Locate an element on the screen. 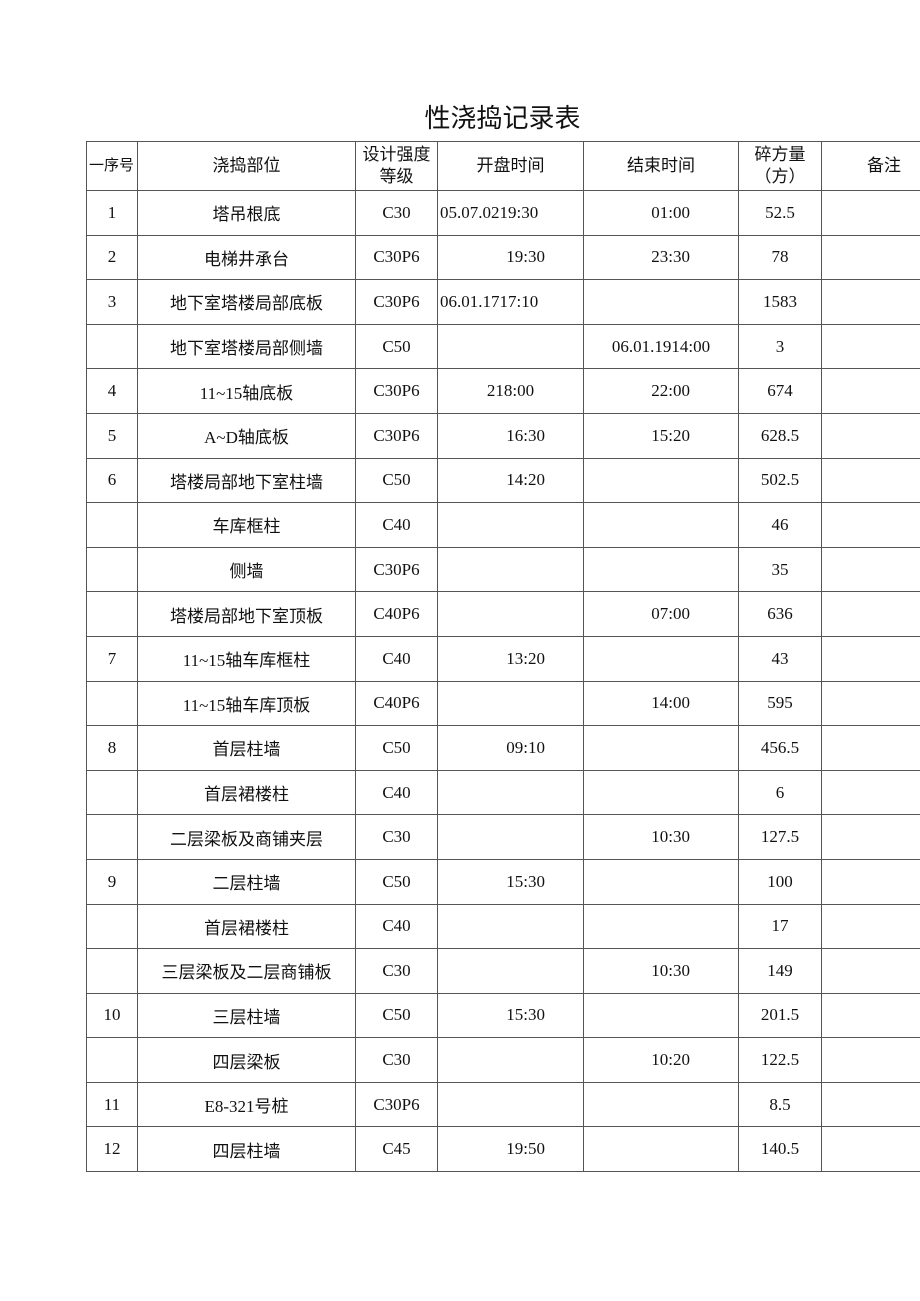  cell-volume: 595 is located at coordinates (780, 703).